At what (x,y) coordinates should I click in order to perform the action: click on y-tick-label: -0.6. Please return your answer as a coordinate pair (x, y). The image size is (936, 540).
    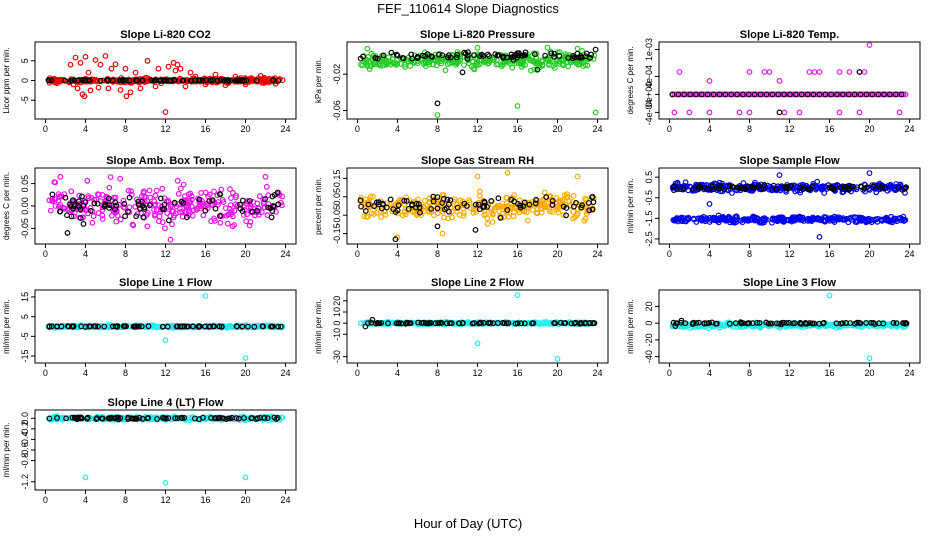
    Looking at the image, I should click on (25, 450).